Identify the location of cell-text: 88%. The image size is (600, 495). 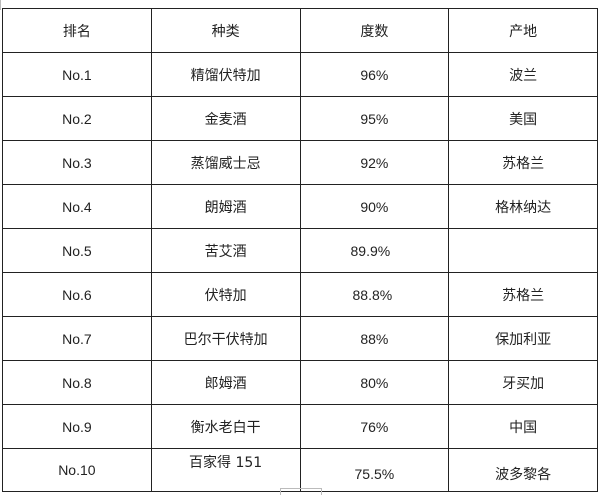
(374, 338).